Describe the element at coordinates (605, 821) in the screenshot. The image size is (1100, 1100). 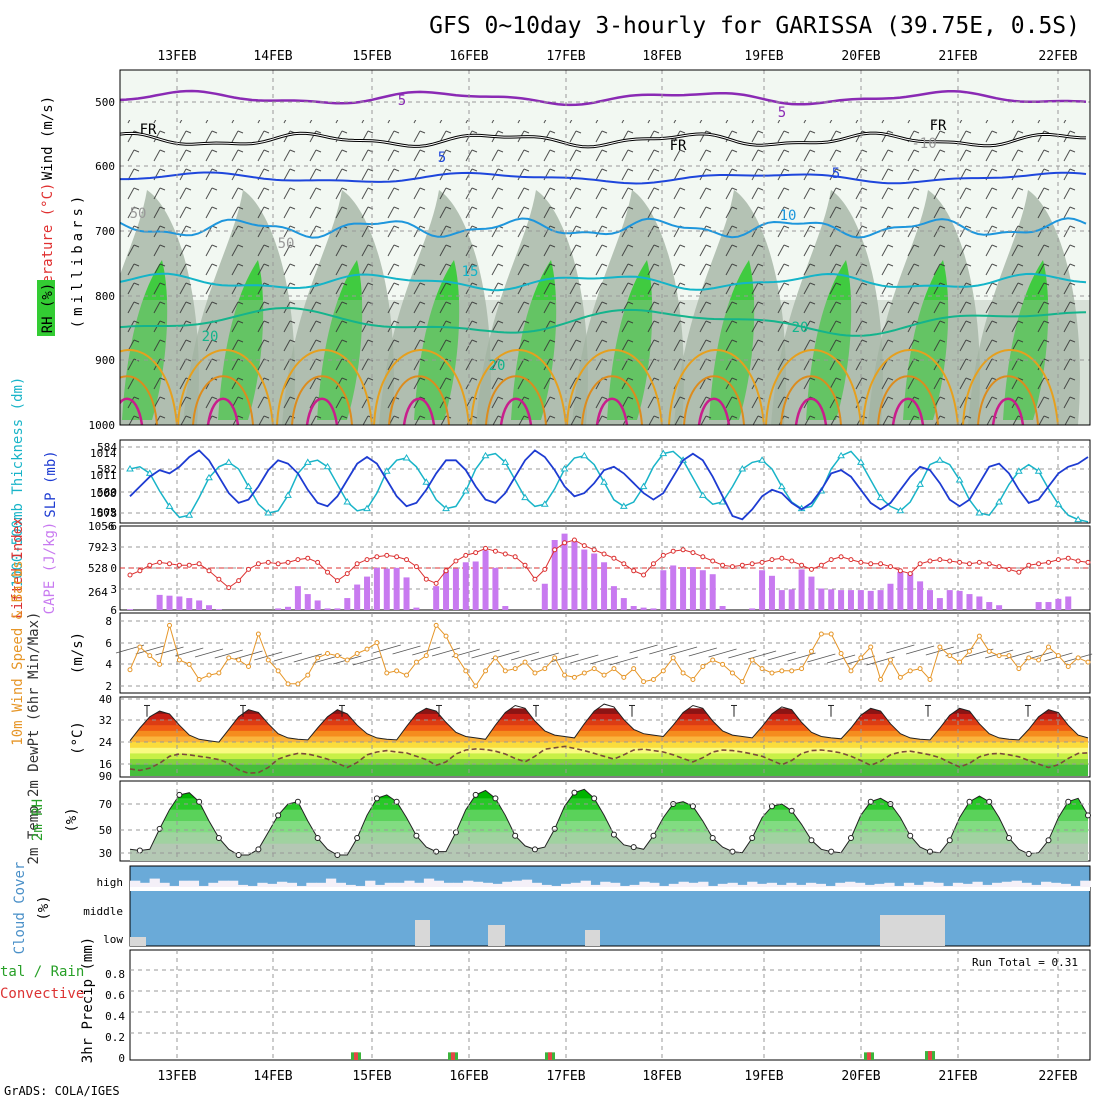
I see `rh2m-gridlines` at that location.